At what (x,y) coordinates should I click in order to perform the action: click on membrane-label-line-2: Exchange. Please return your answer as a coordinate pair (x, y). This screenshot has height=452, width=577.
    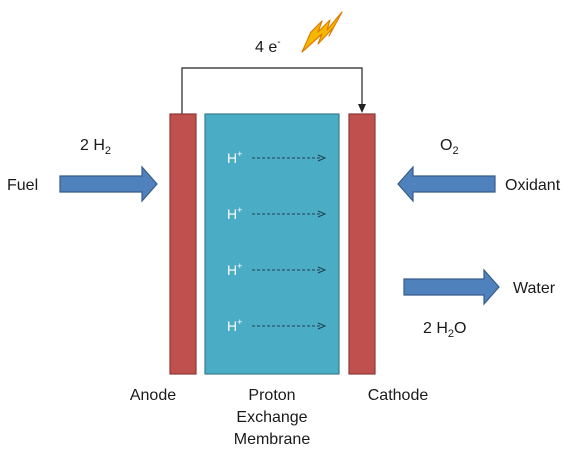
    Looking at the image, I should click on (271, 417).